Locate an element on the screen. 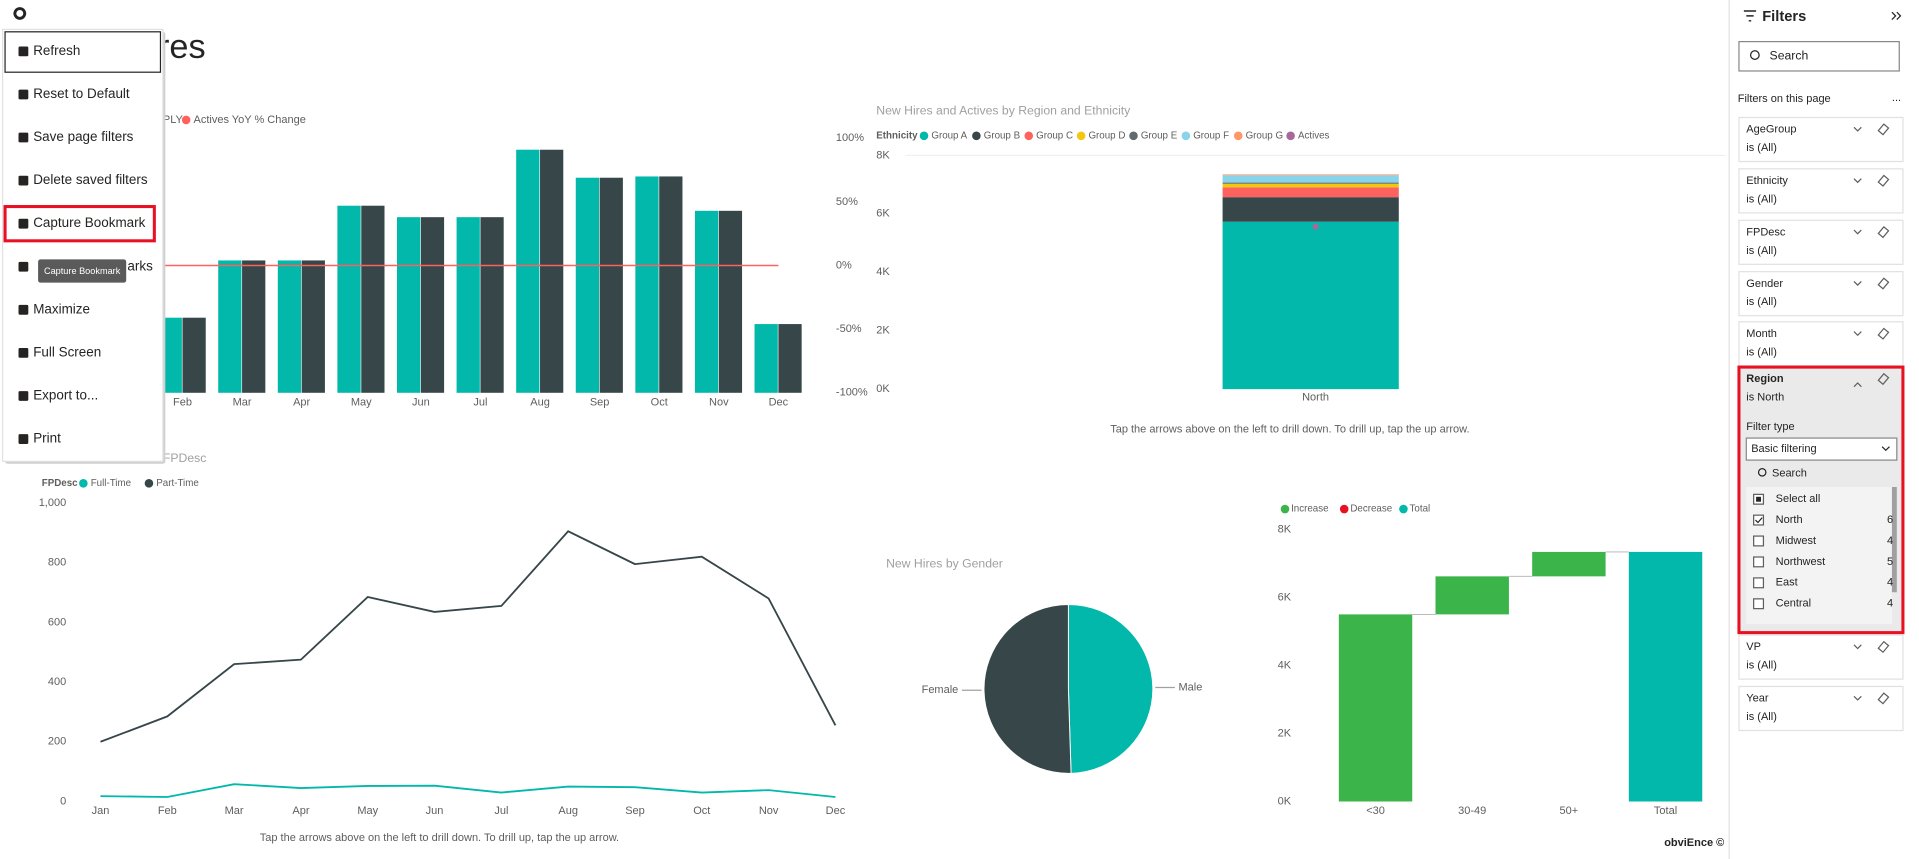  item-label: Northwest is located at coordinates (1801, 562).